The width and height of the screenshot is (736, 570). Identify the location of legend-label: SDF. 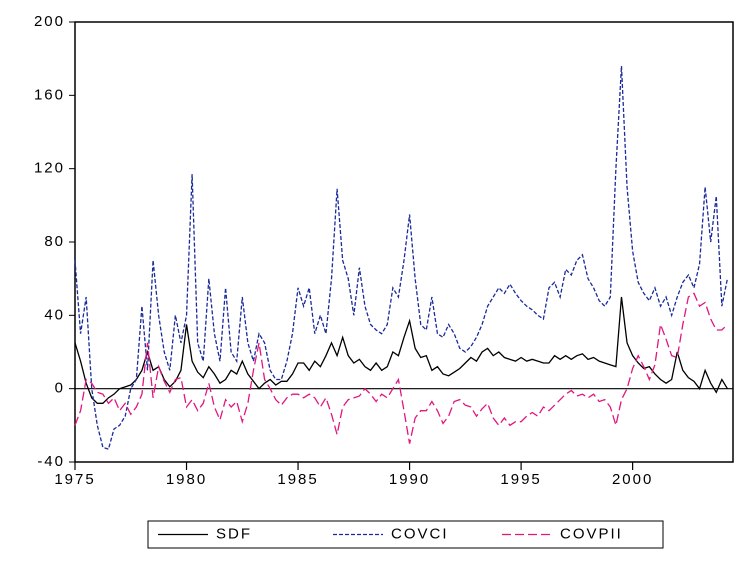
(234, 533).